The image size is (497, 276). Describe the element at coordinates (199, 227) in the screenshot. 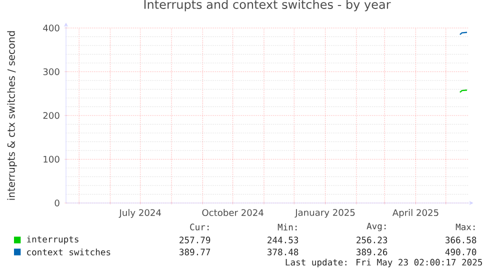

I see `text: Cur:` at that location.